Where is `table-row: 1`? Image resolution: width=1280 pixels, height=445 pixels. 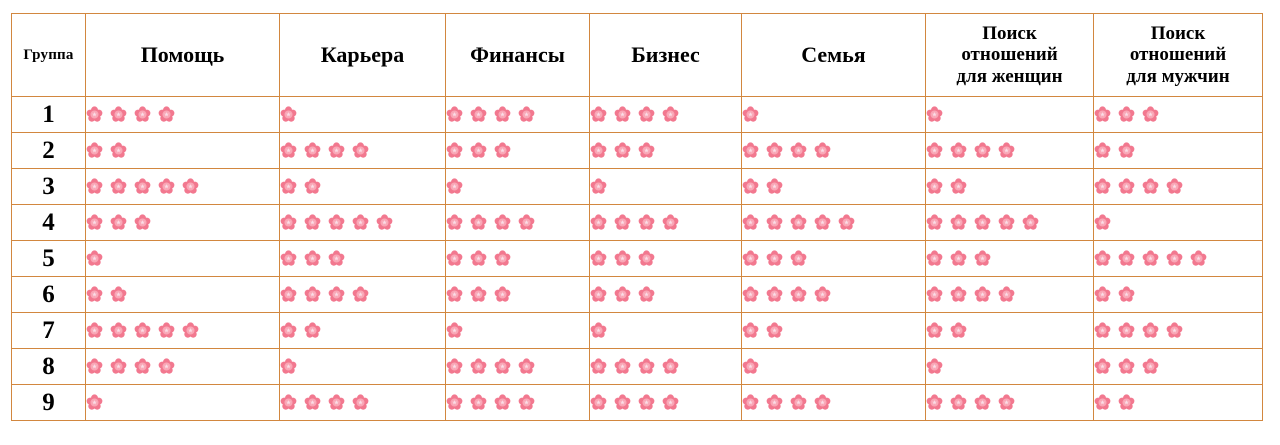 table-row: 1 is located at coordinates (637, 114).